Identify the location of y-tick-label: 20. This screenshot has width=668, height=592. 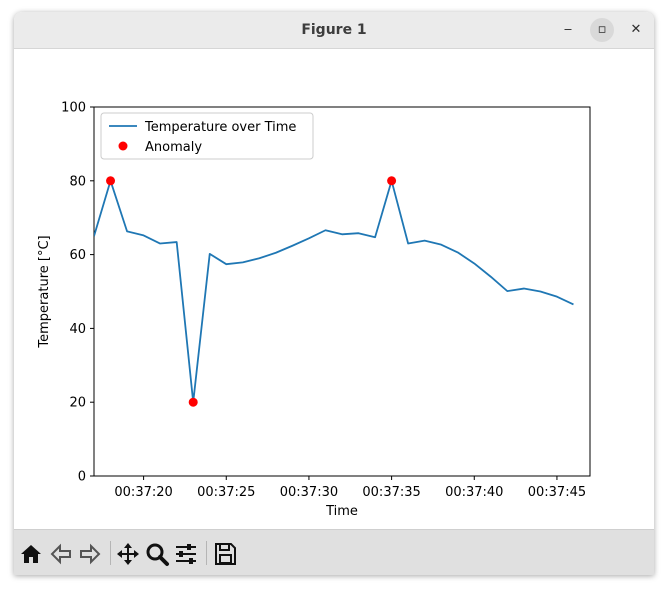
(77, 403).